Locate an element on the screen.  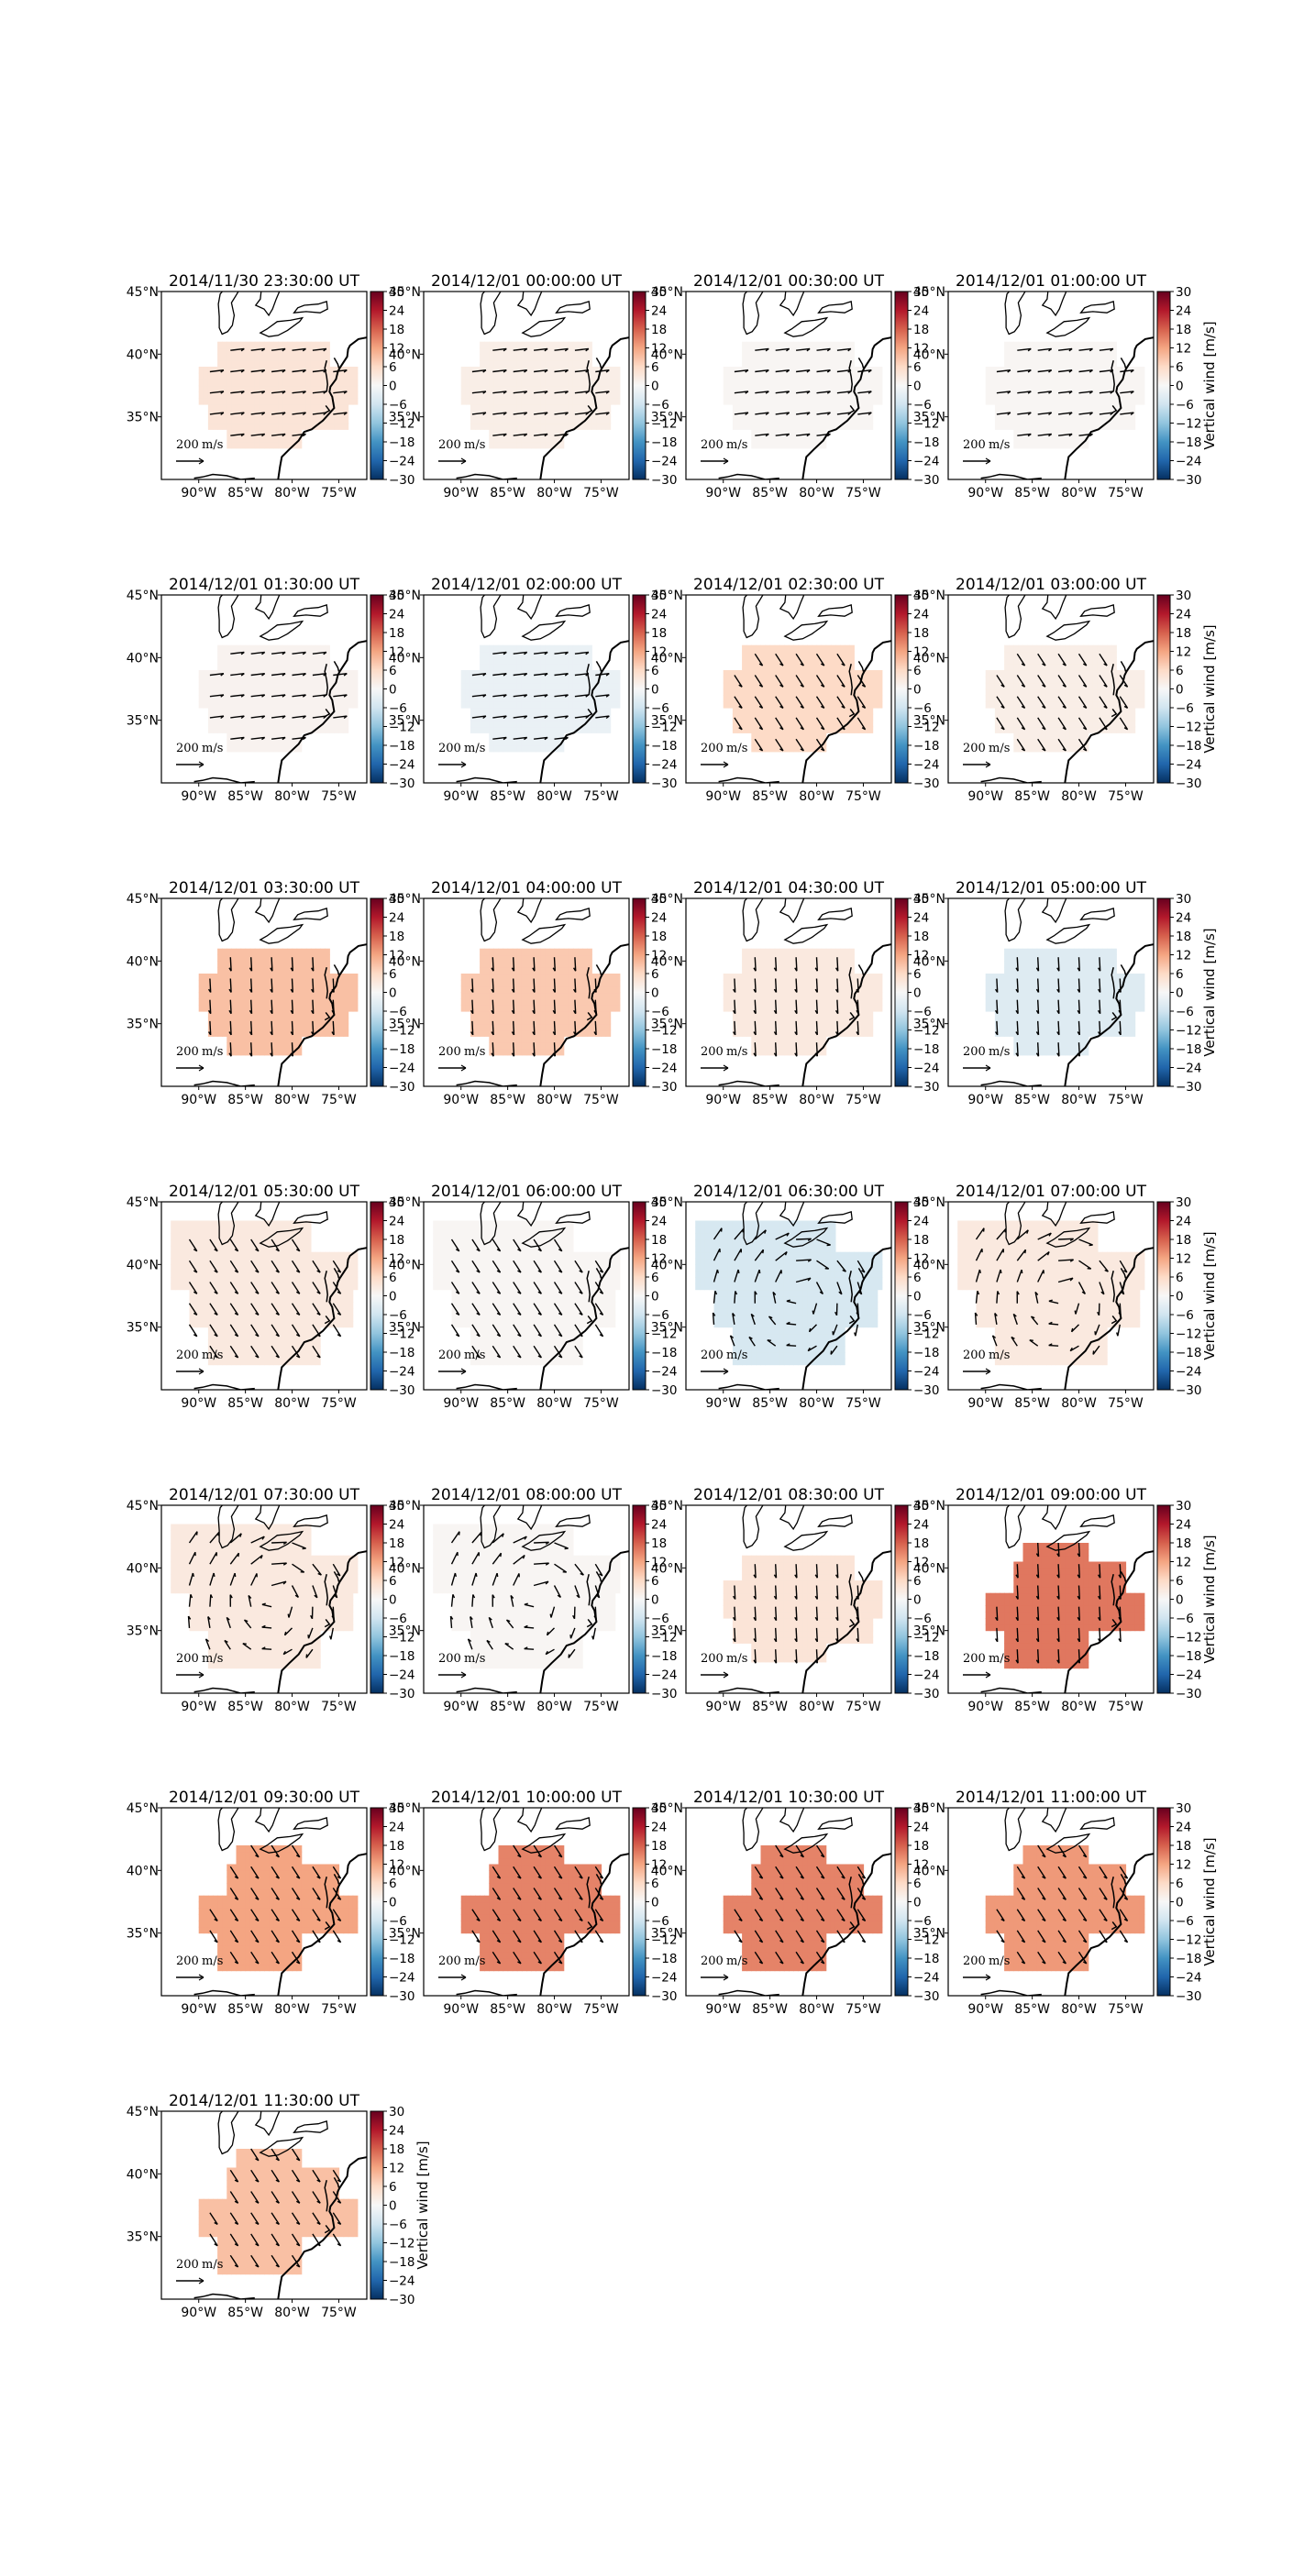
colorbar-tick-label: −24 is located at coordinates (664, 765).